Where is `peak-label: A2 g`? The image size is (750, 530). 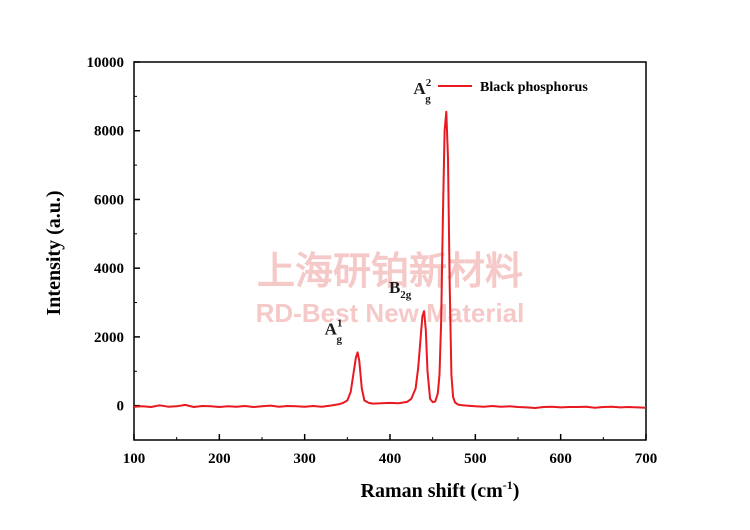
peak-label: A2 g is located at coordinates (422, 91).